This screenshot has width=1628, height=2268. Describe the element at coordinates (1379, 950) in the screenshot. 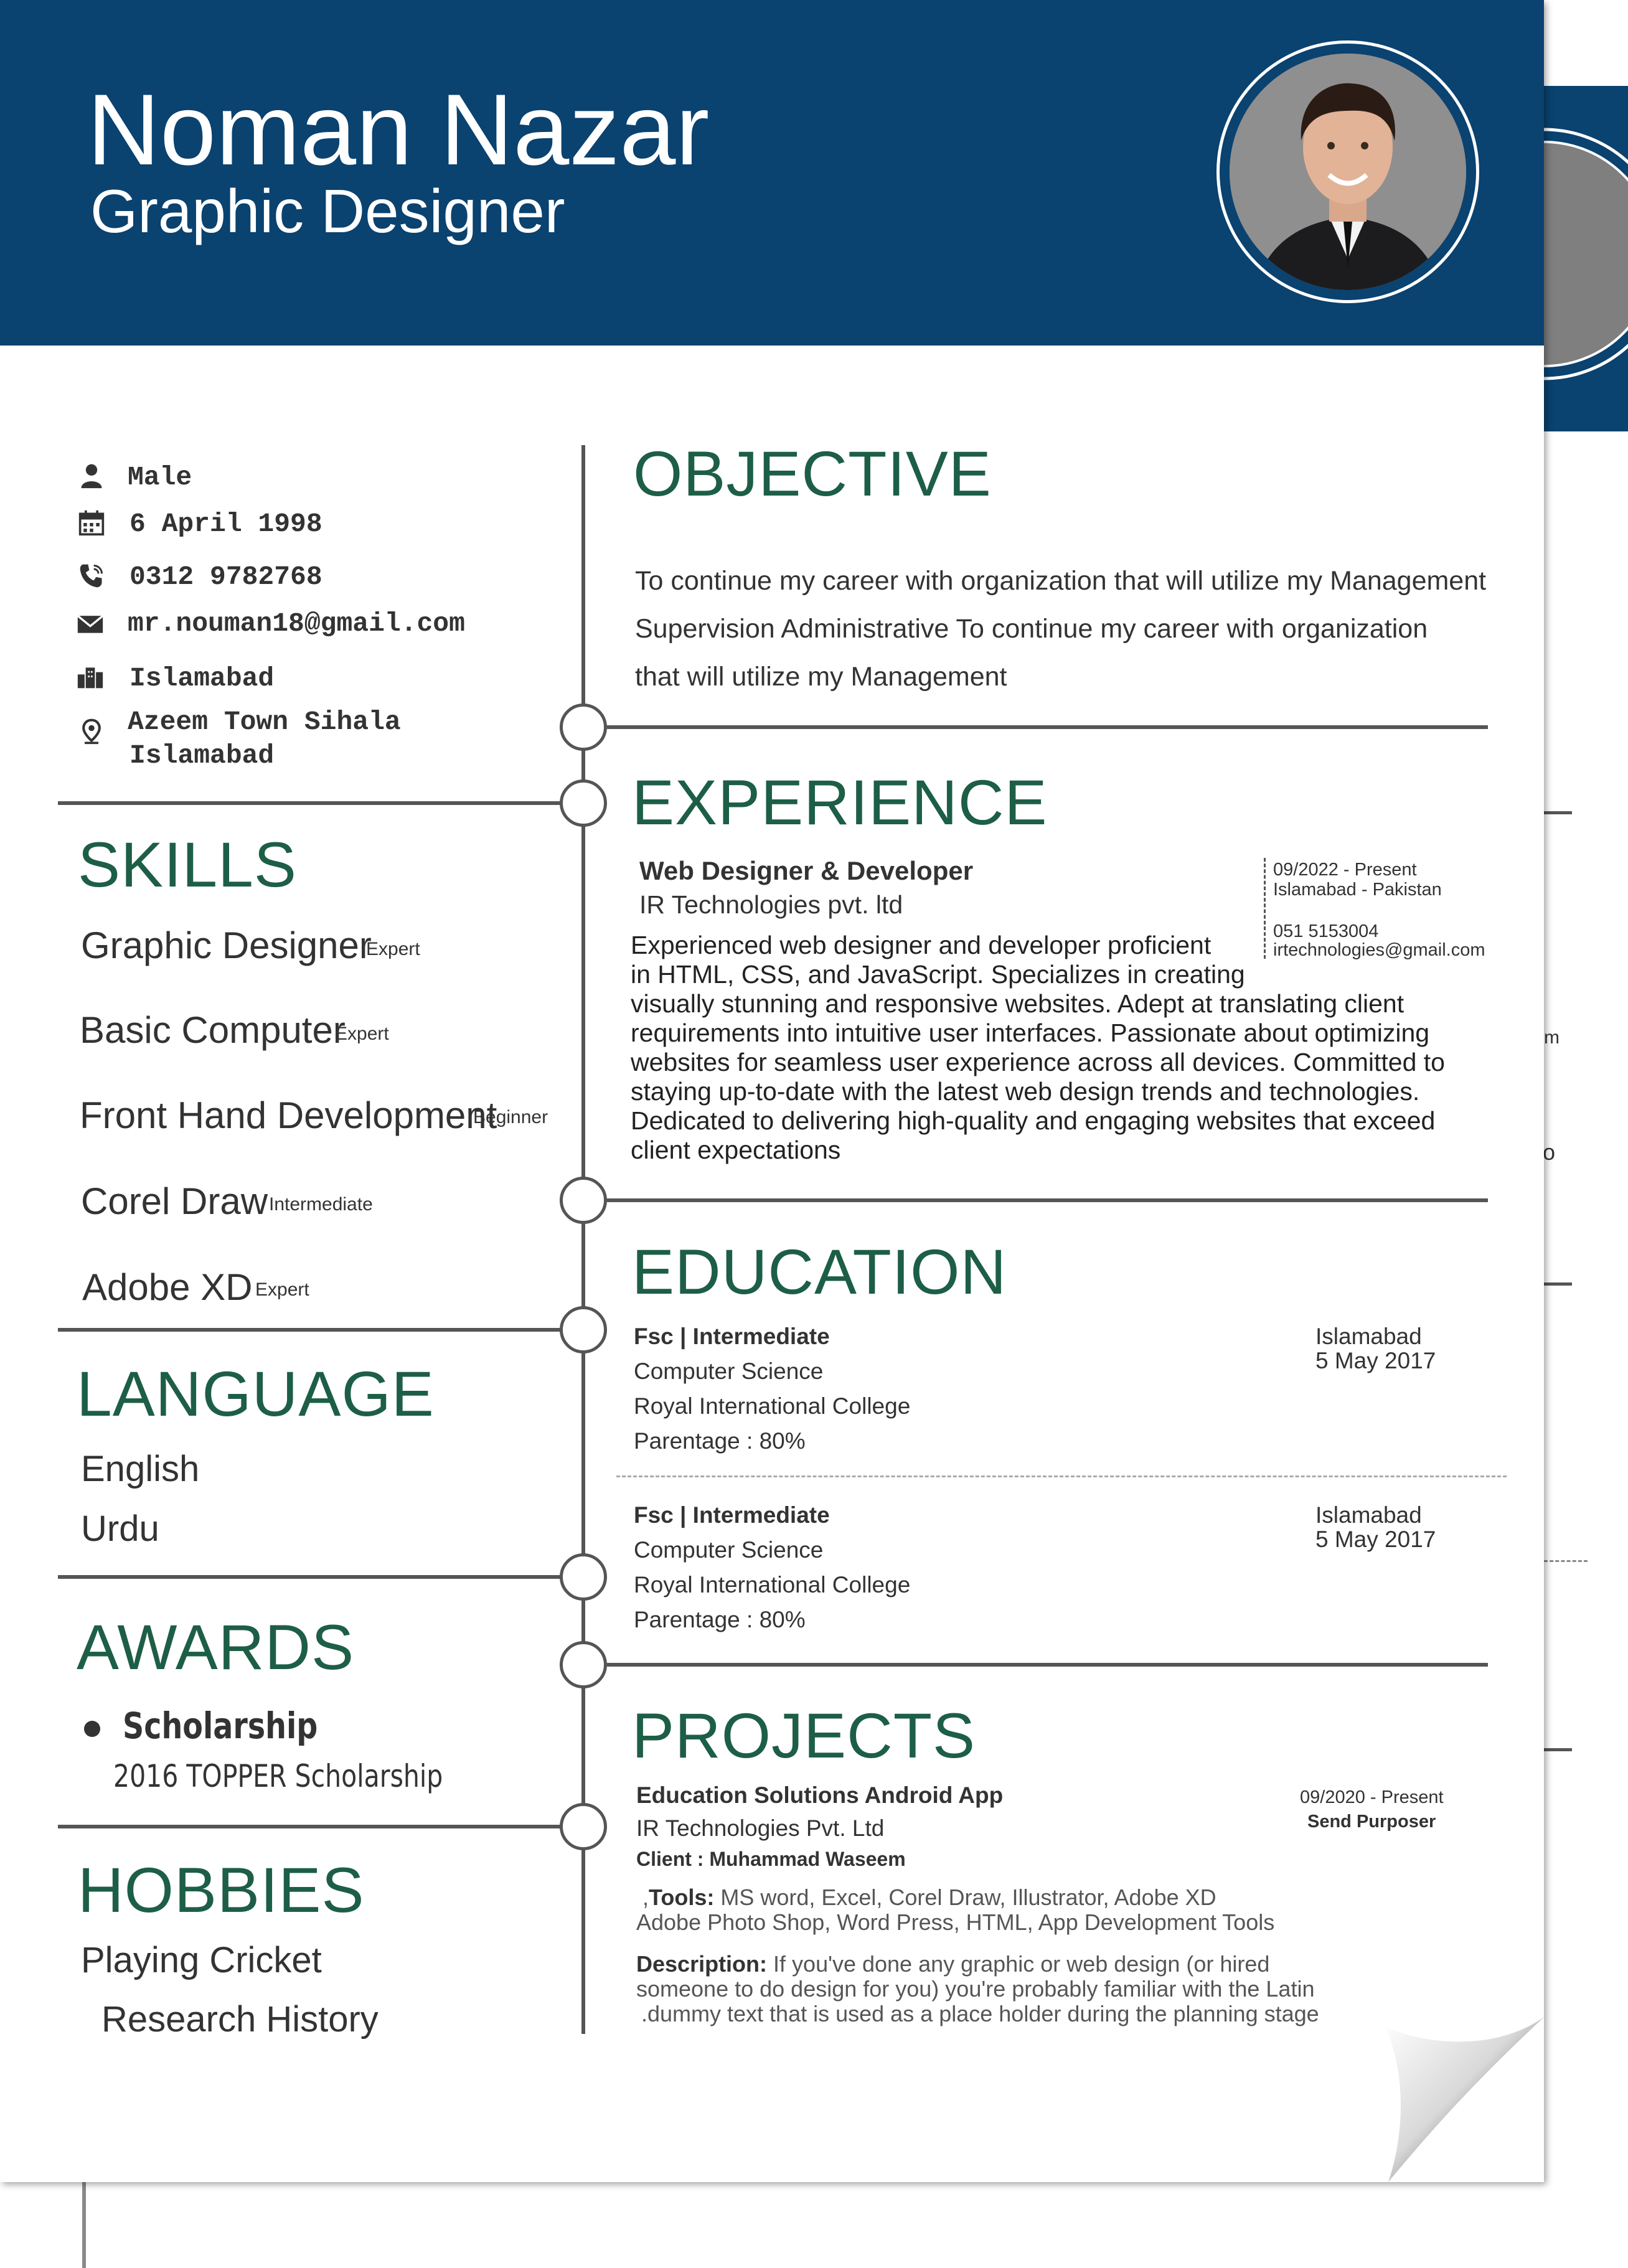

I see `experience-email: irtechnologies@gmail.com` at that location.